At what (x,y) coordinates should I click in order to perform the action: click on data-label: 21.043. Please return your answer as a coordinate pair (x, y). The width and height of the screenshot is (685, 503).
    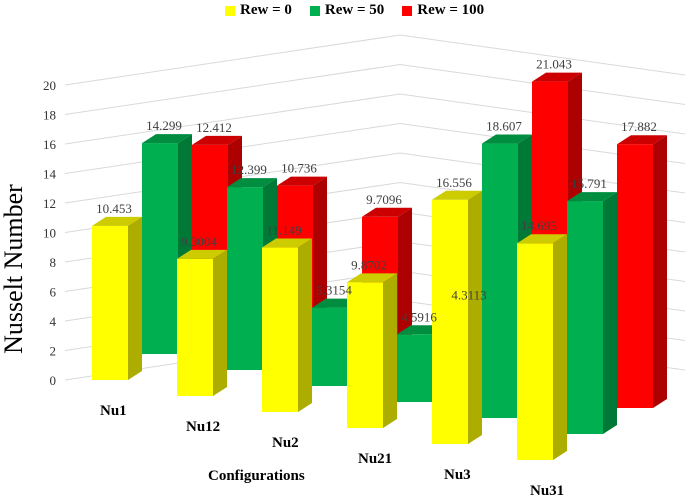
    Looking at the image, I should click on (554, 64).